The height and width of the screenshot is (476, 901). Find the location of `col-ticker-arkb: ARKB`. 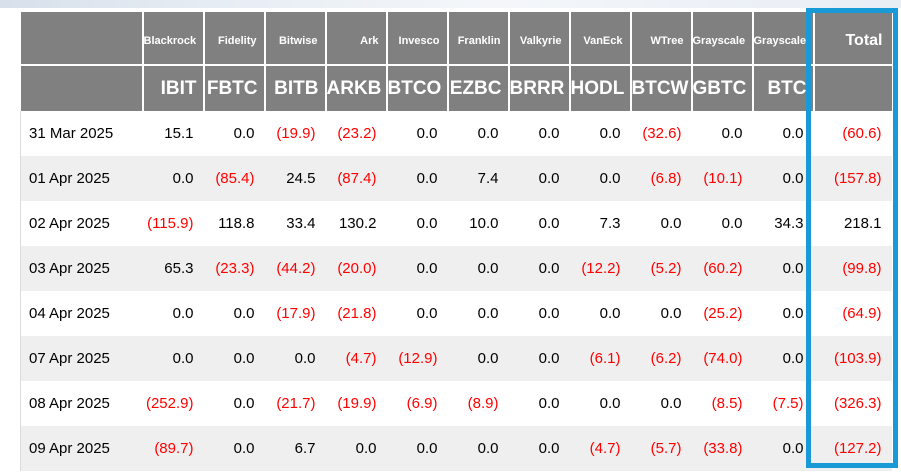

col-ticker-arkb: ARKB is located at coordinates (356, 88).